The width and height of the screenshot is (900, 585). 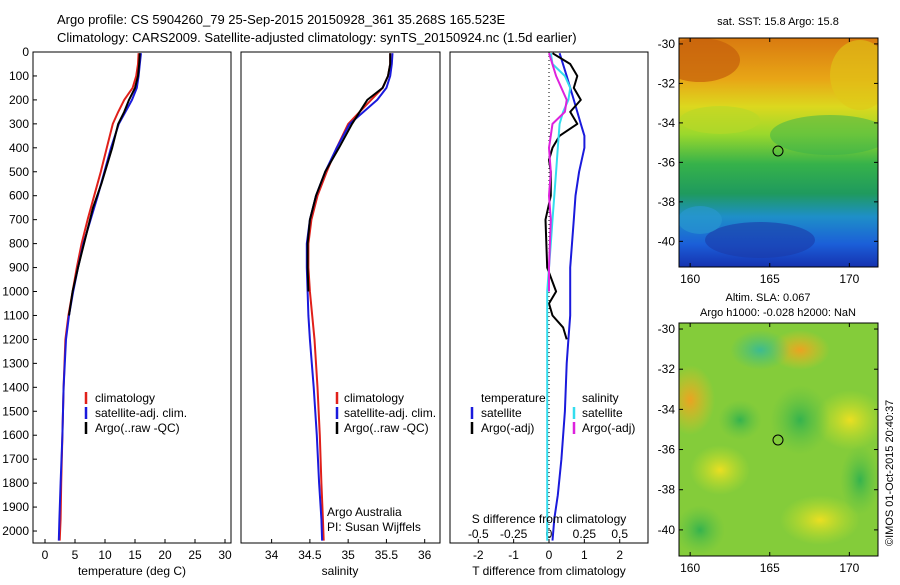 I want to click on sla-map-axes: 160 165 170 -30 -32 -34 -36 -38 -40, so click(x=768, y=448).